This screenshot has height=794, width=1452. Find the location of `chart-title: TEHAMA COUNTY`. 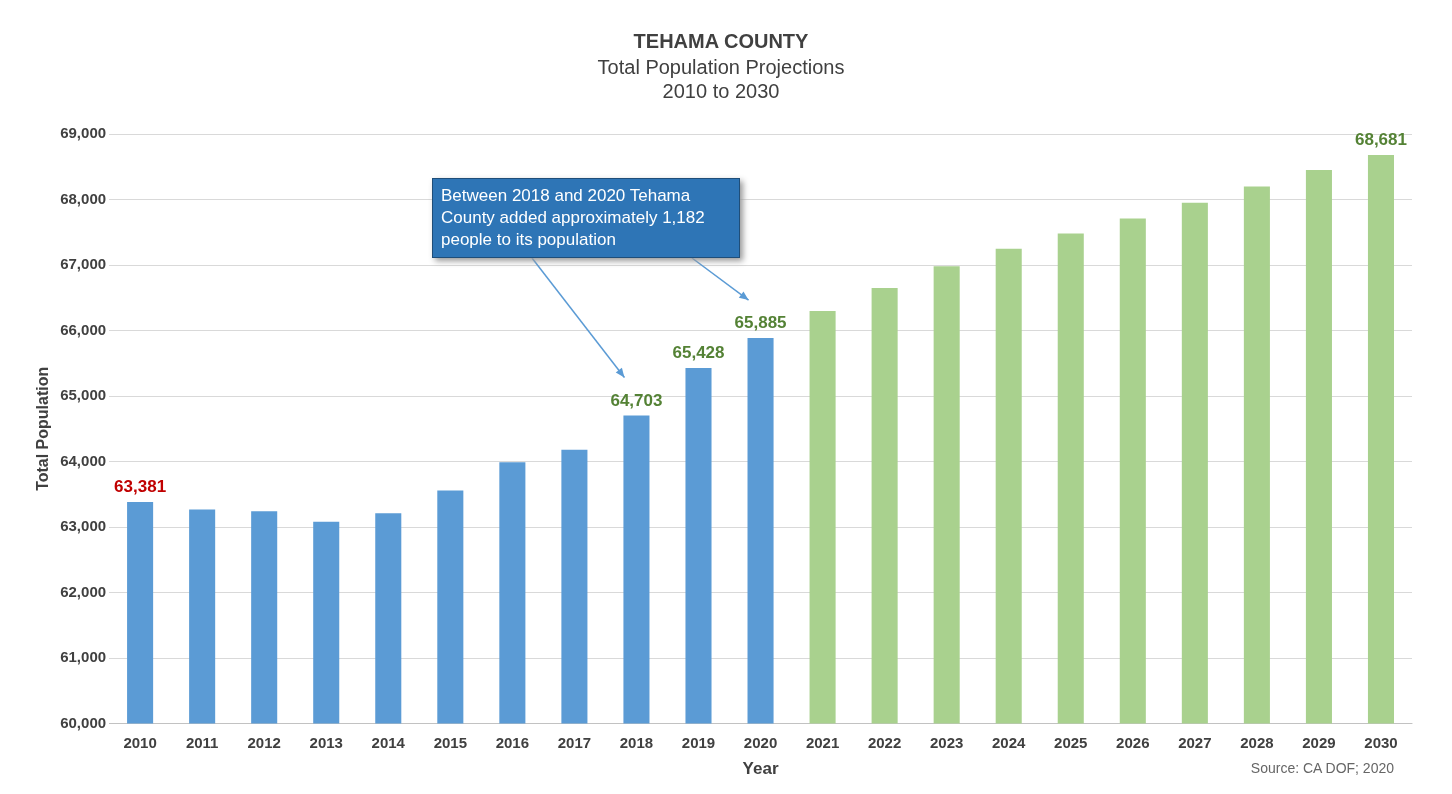

chart-title: TEHAMA COUNTY is located at coordinates (721, 40).